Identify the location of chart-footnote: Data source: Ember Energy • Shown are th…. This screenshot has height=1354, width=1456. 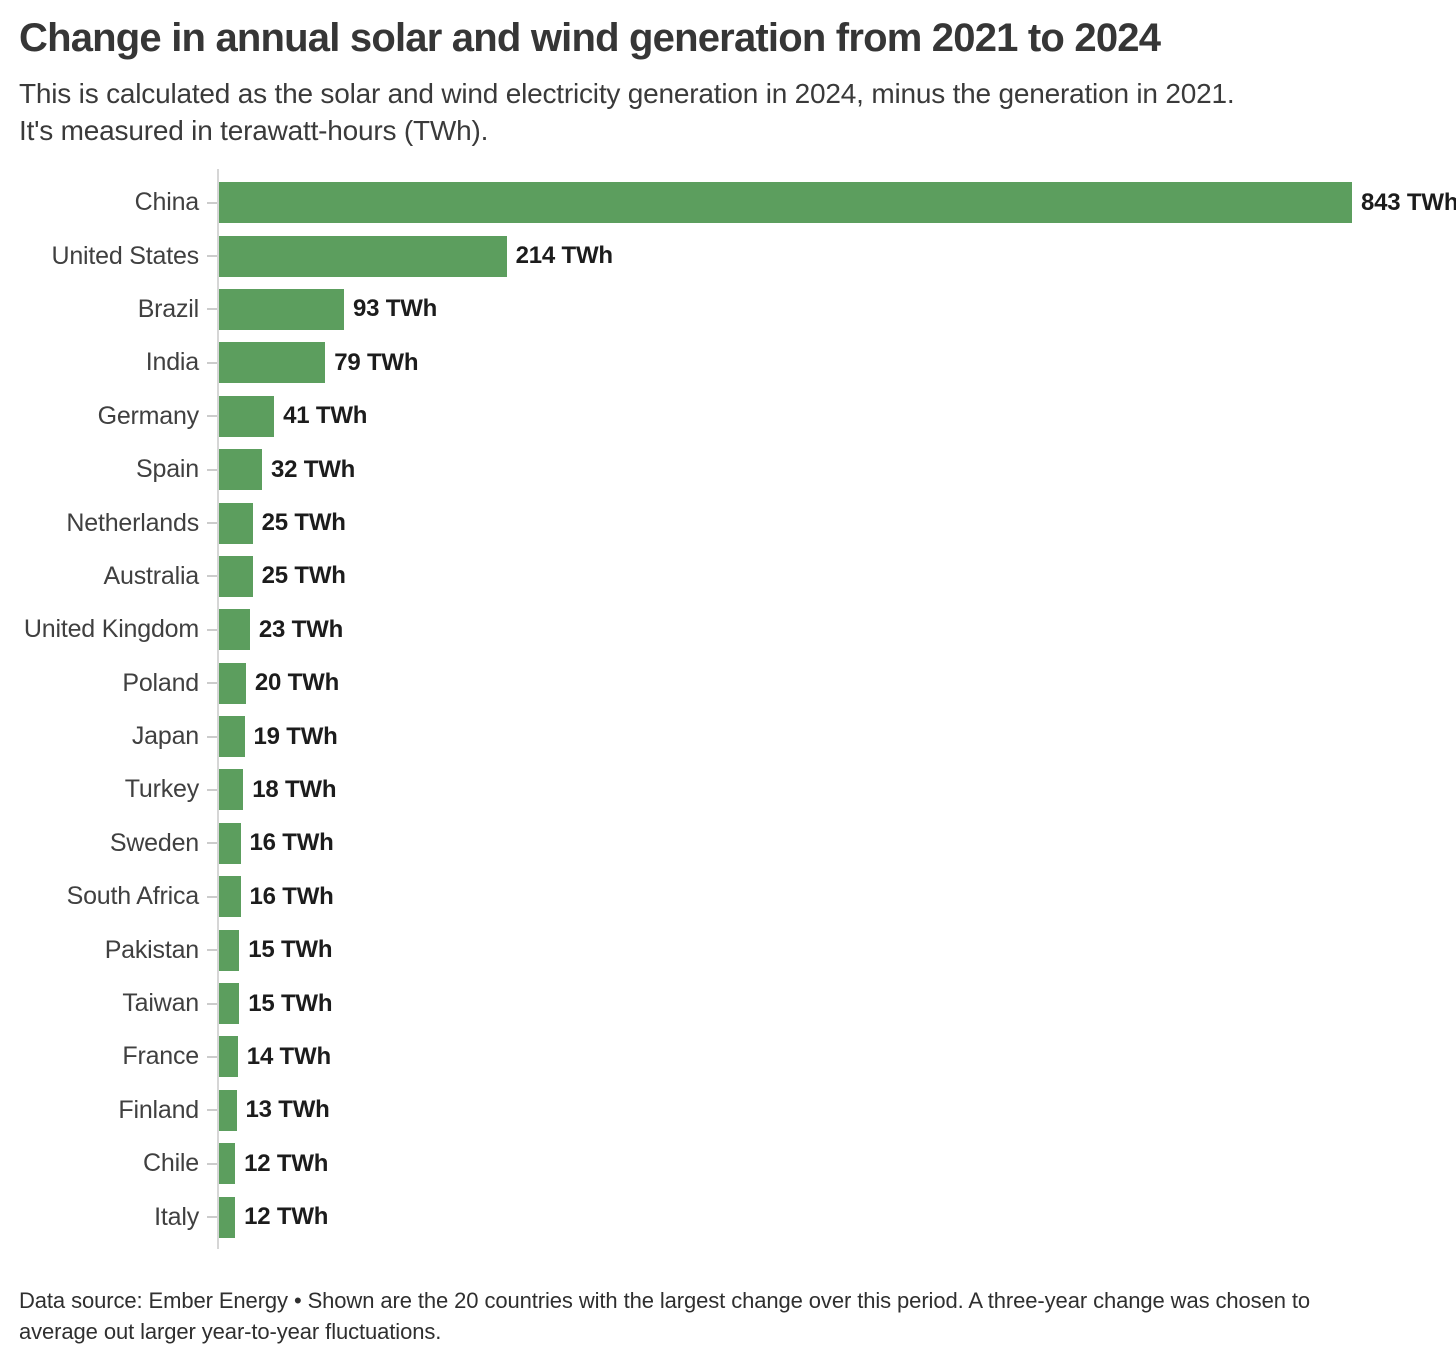
(727, 1316).